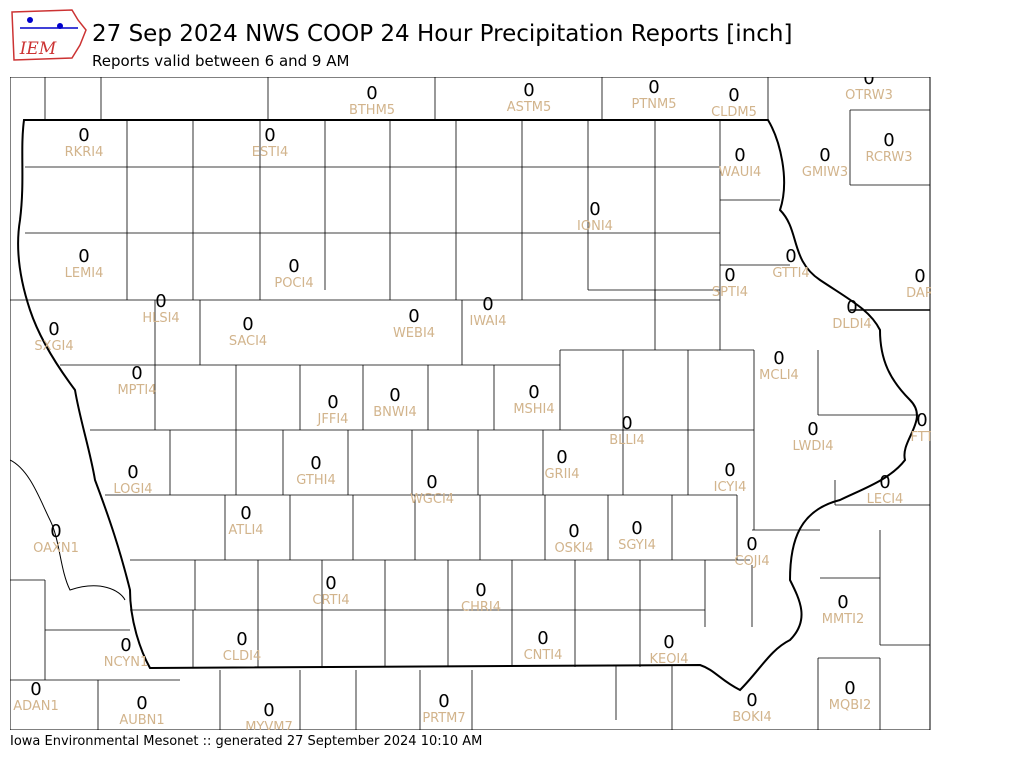 The image size is (1024, 768). I want to click on station-id: SPTI4, so click(730, 292).